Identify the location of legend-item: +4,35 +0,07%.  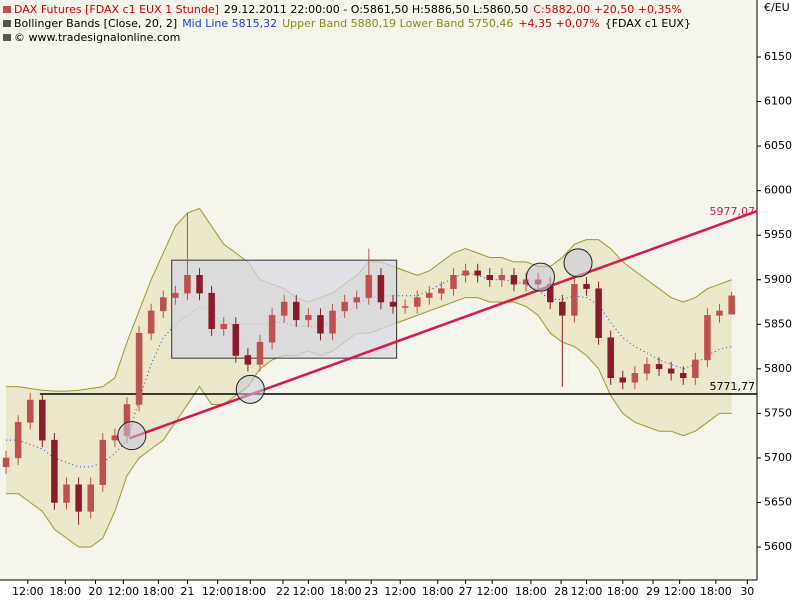
(558, 23).